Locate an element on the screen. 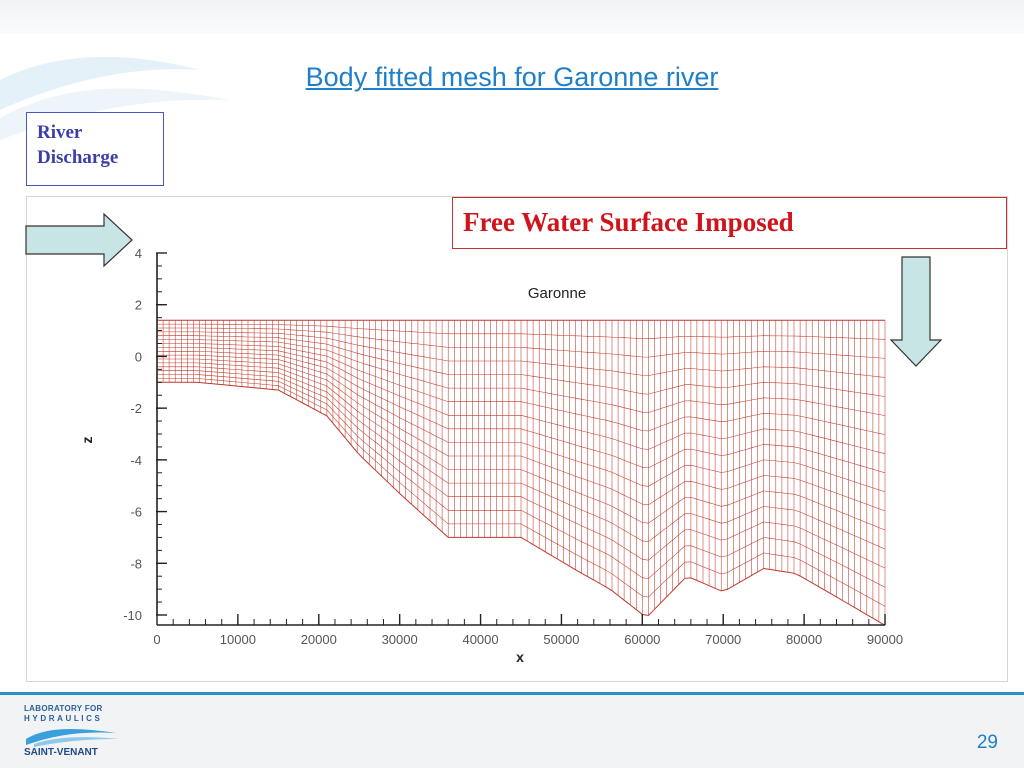 The image size is (1024, 768). logo-wave-icon is located at coordinates (73, 738).